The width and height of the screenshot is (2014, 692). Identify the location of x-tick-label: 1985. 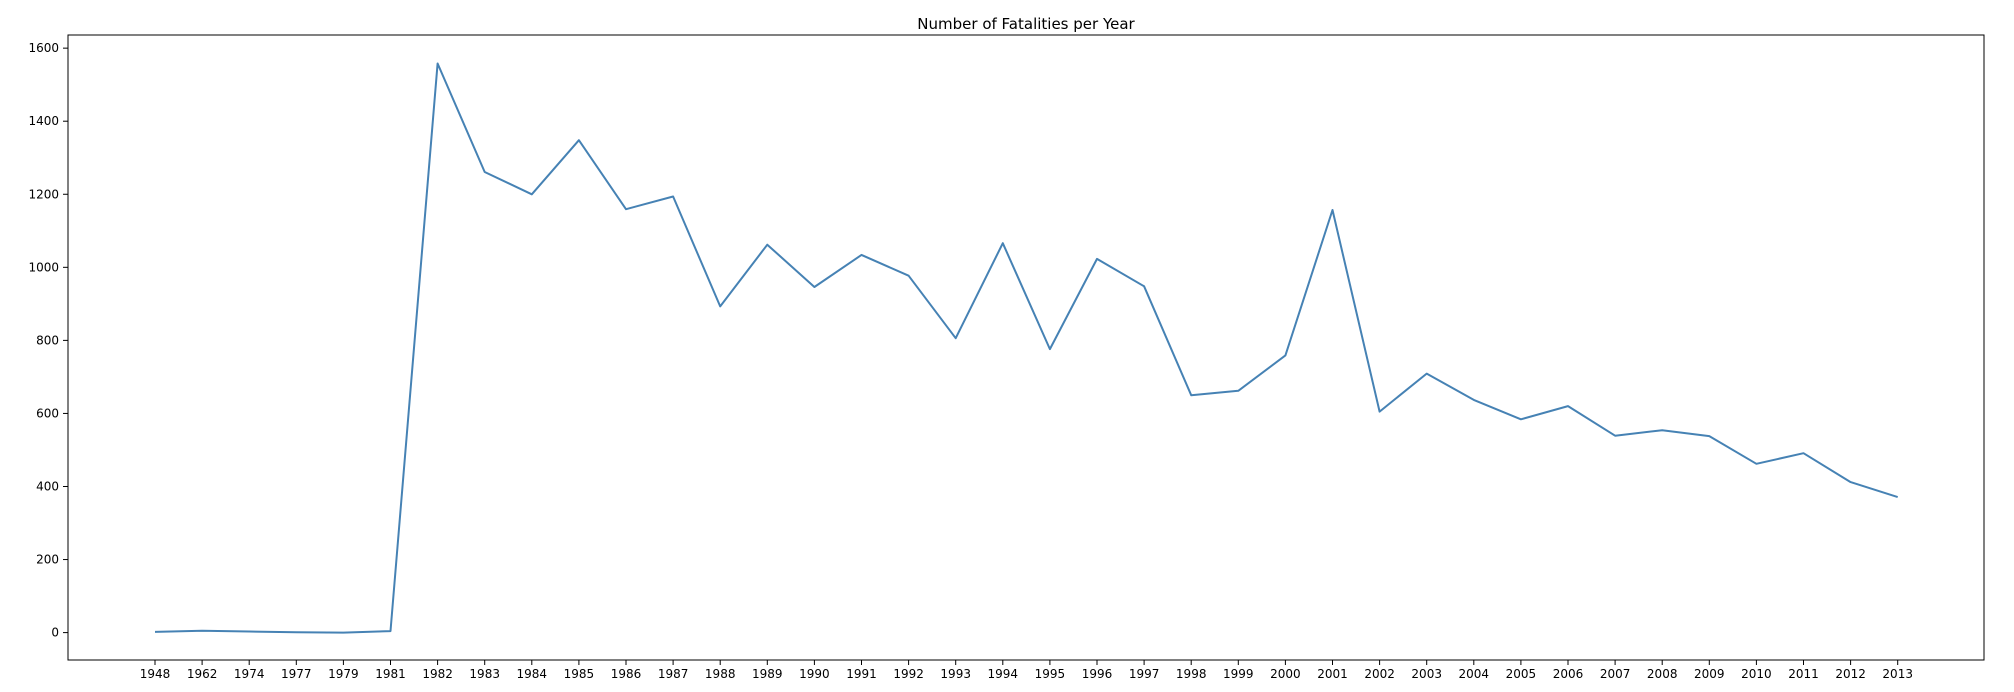
(579, 674).